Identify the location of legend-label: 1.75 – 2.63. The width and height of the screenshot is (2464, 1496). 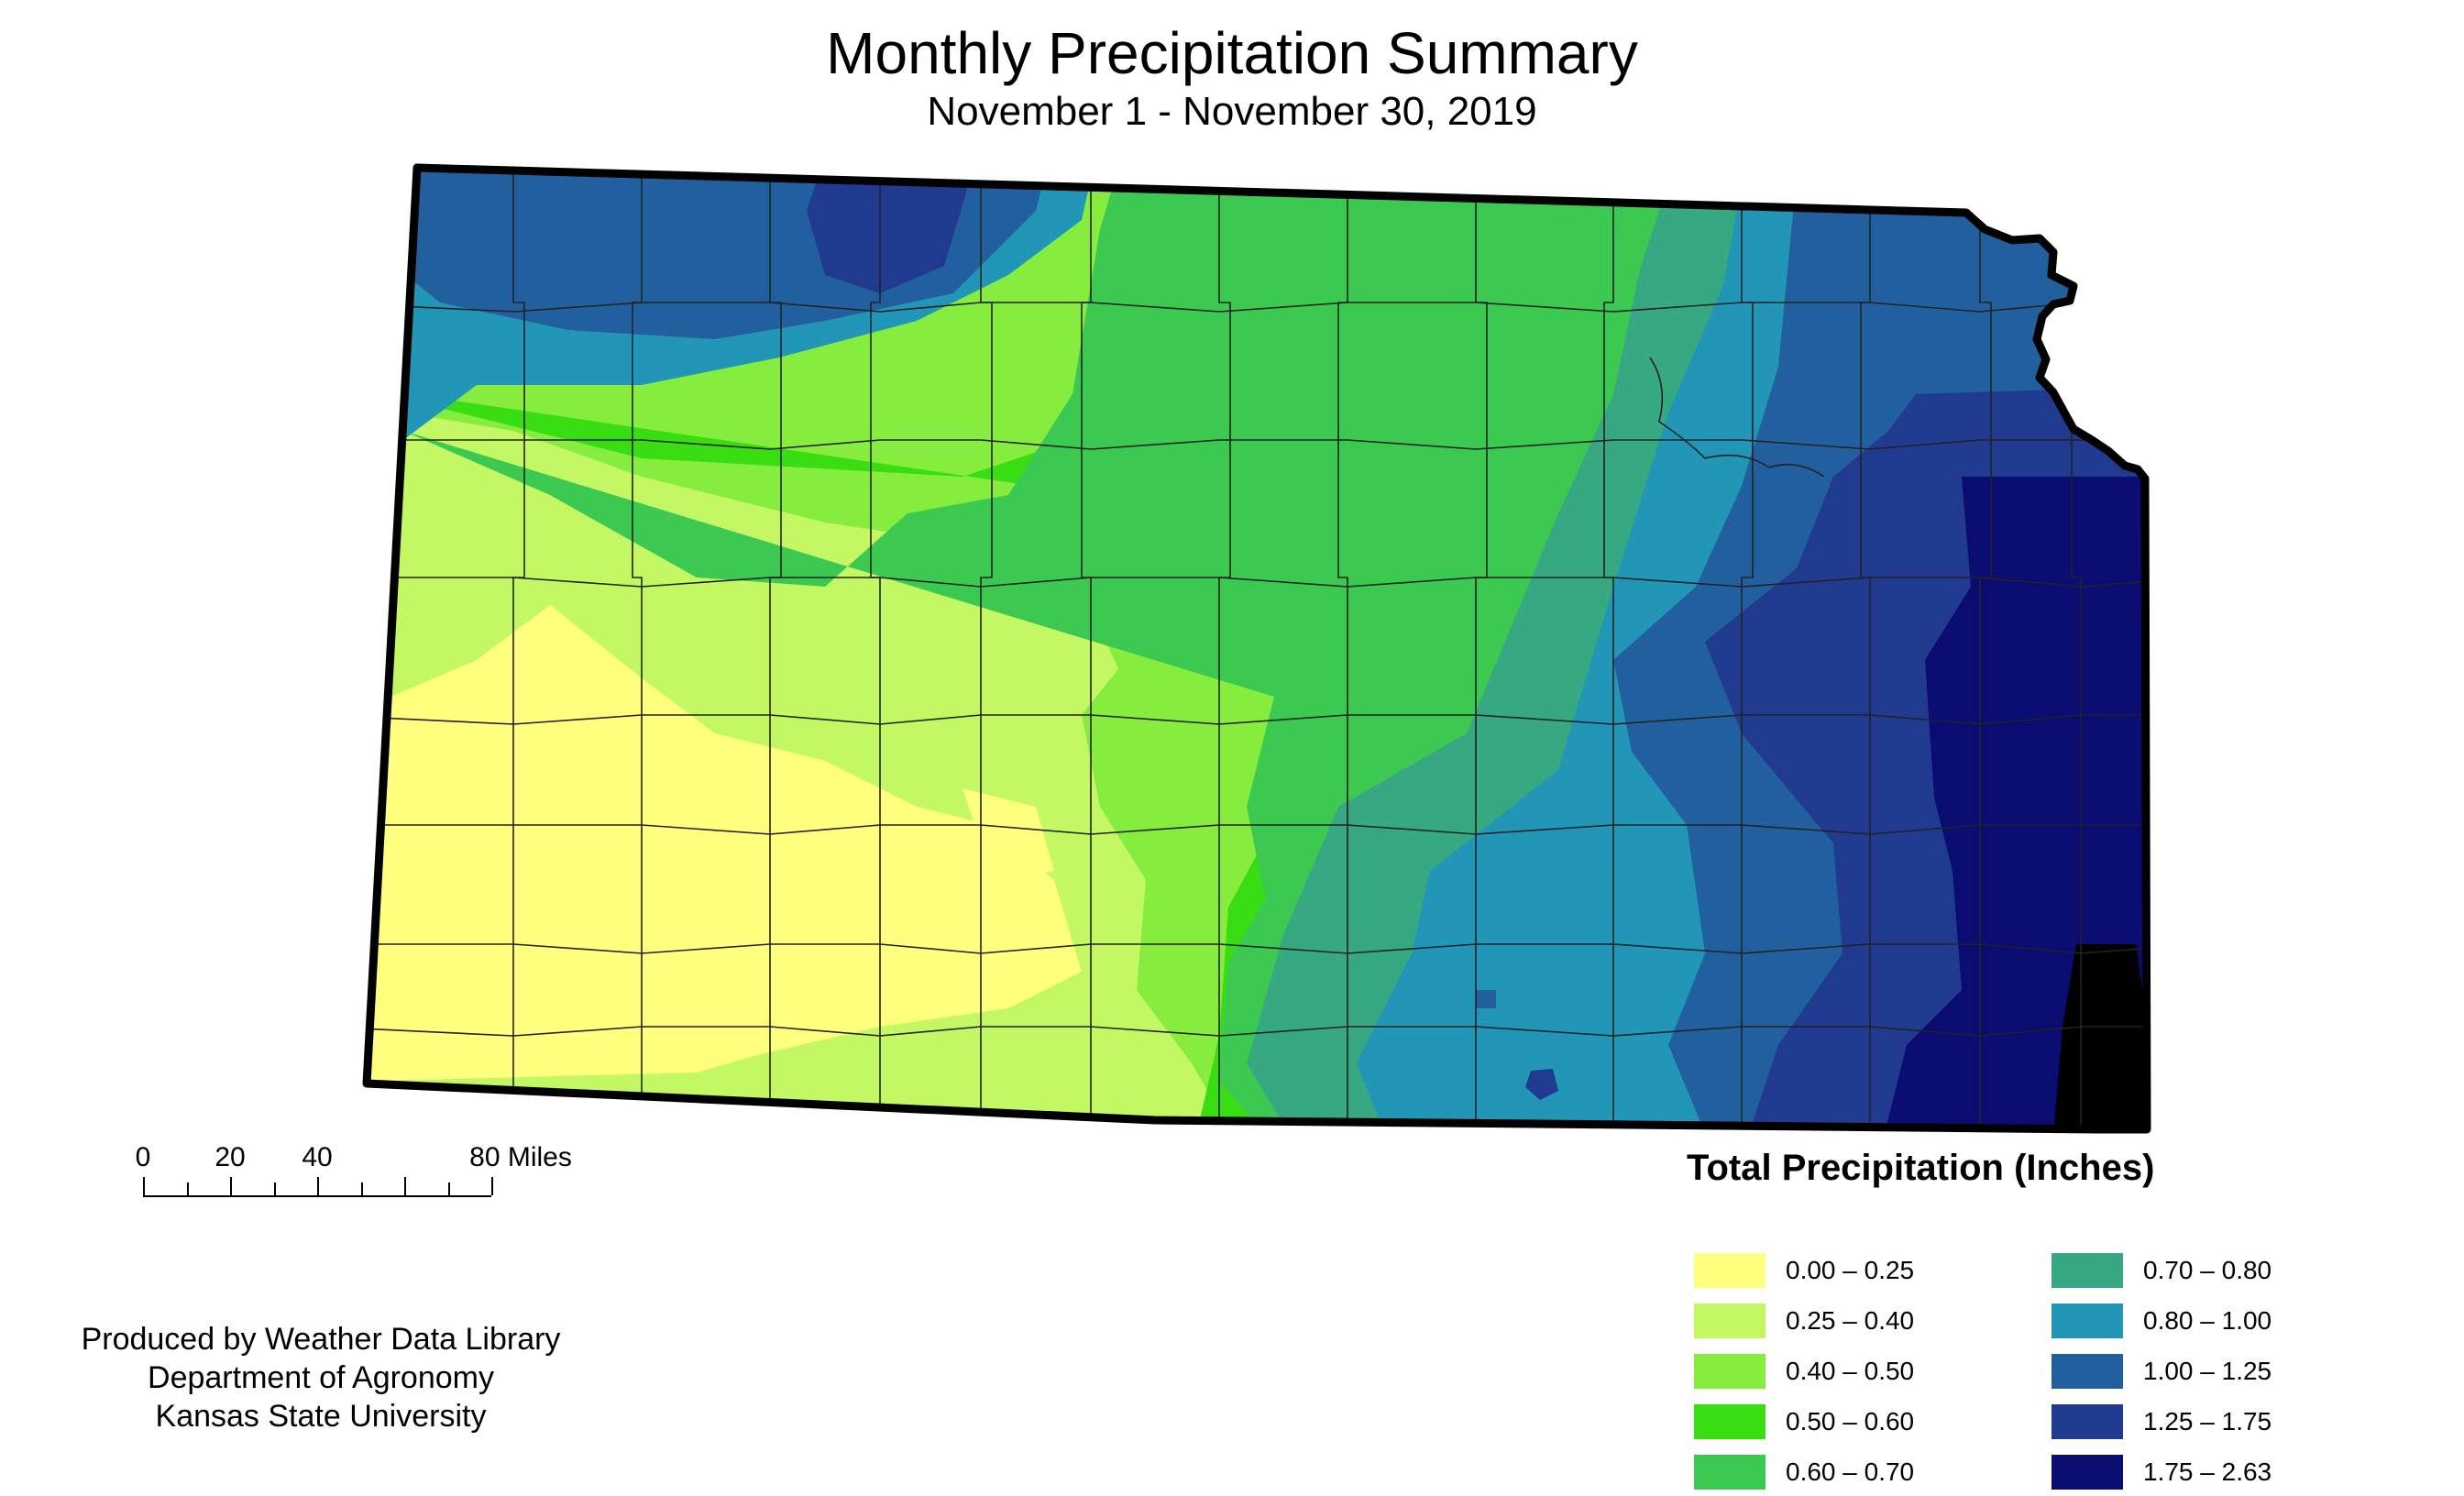
(2207, 1472).